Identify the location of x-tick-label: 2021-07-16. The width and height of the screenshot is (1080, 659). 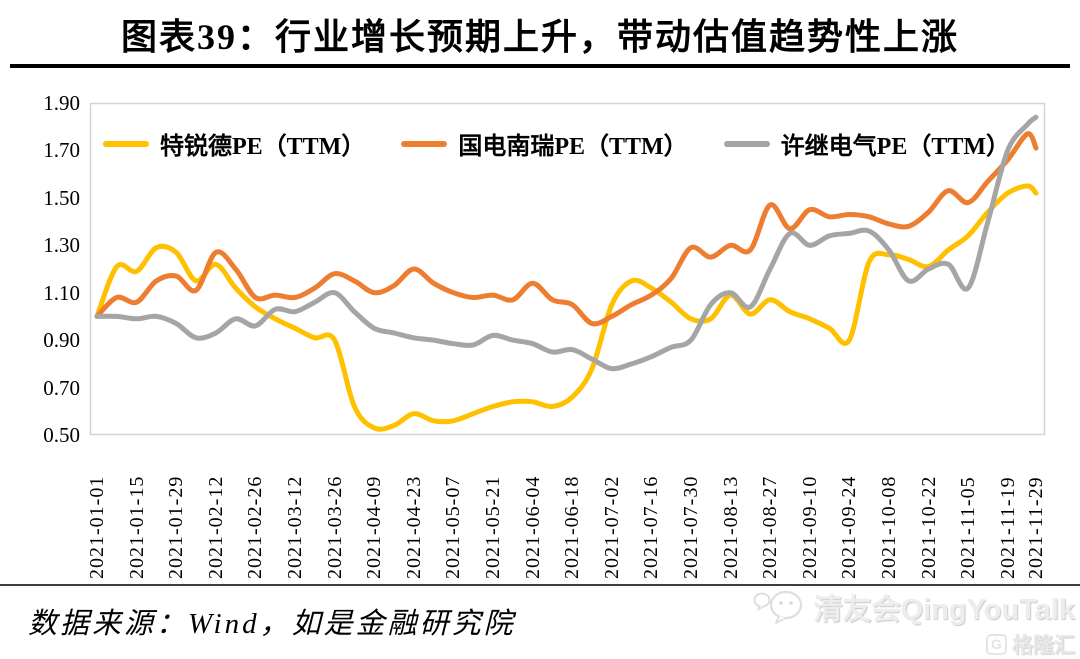
(651, 527).